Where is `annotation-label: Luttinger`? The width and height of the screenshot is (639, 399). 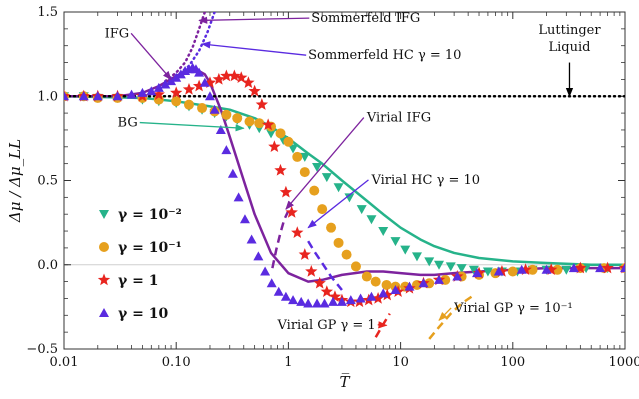 annotation-label: Luttinger is located at coordinates (569, 30).